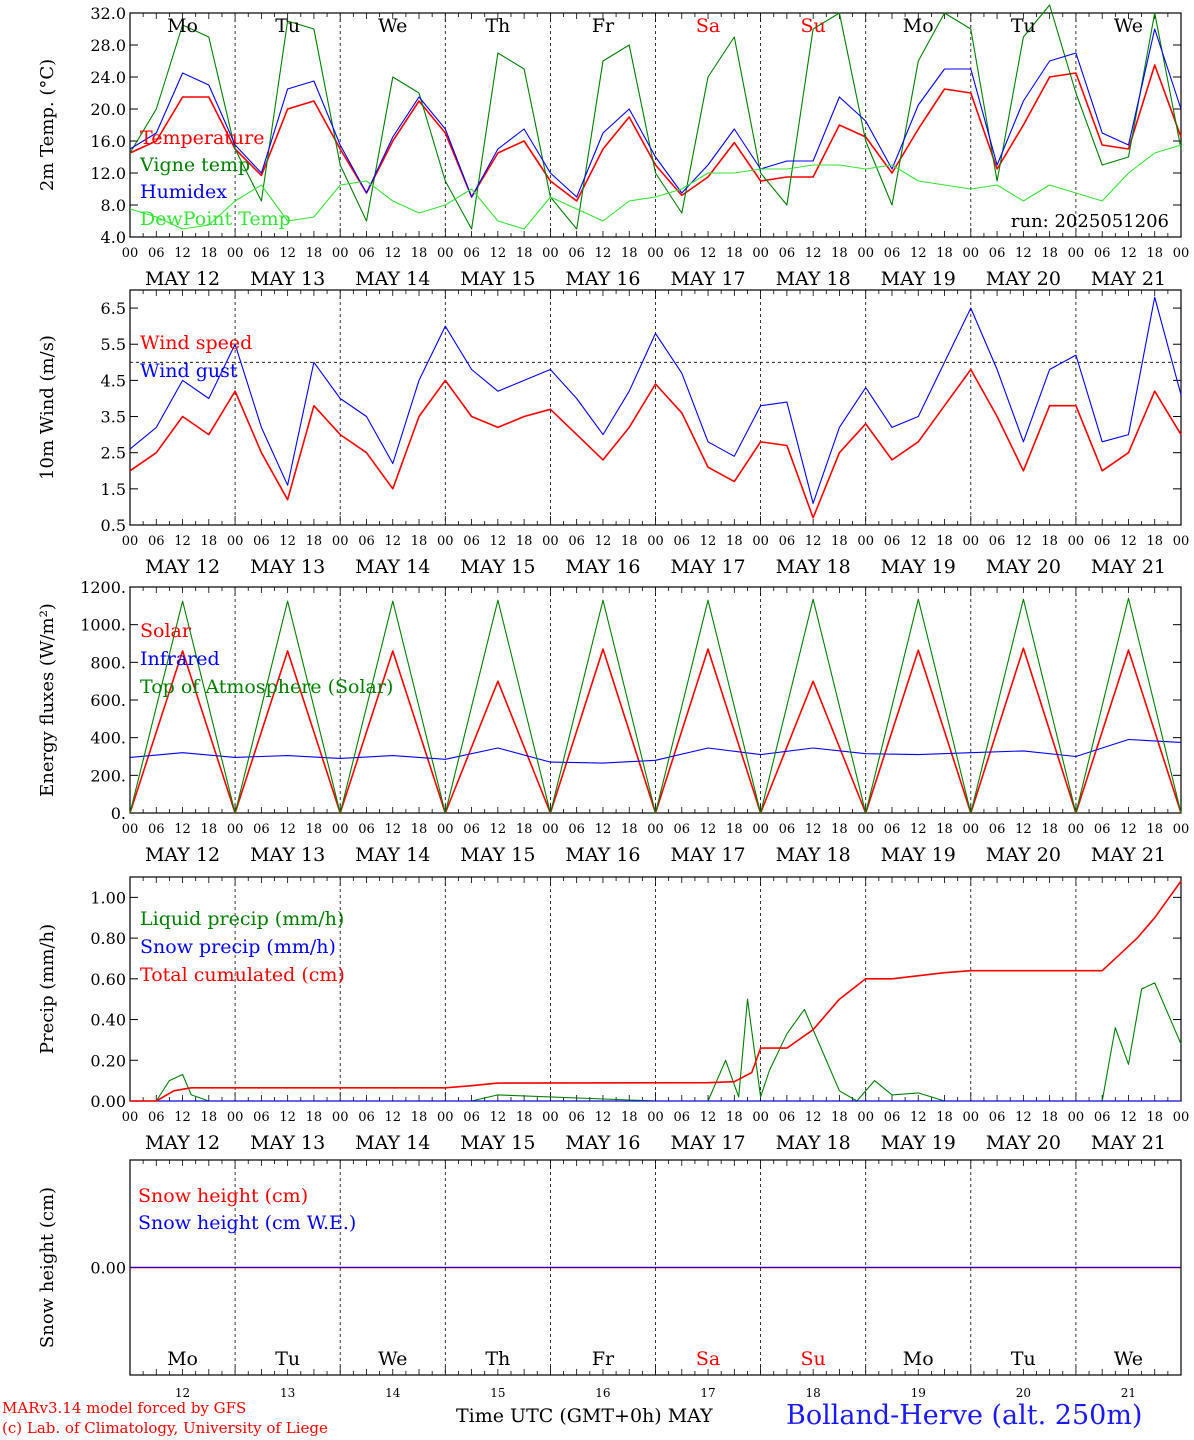 This screenshot has width=1194, height=1440. Describe the element at coordinates (47, 700) in the screenshot. I see `y-axis-label: Energy fluxes (W/m²)` at that location.